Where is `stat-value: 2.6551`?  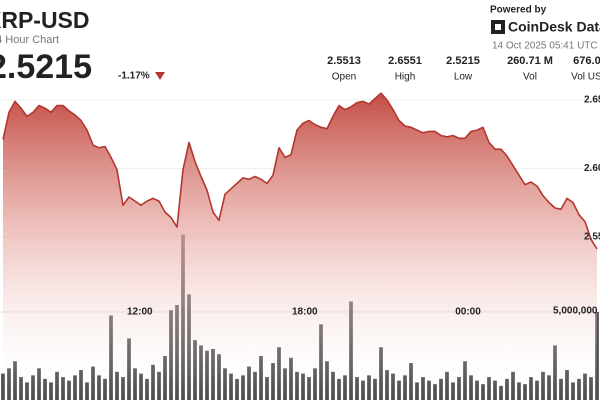
stat-value: 2.6551 is located at coordinates (405, 61).